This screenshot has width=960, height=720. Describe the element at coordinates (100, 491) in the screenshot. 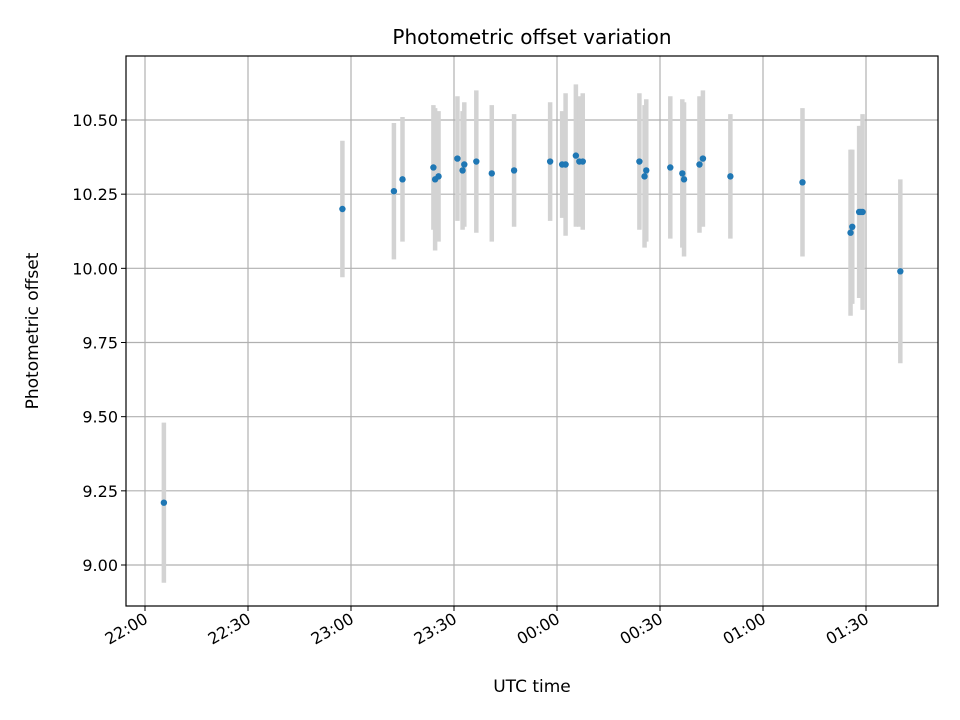

I see `y-tick-label: 9.25` at that location.